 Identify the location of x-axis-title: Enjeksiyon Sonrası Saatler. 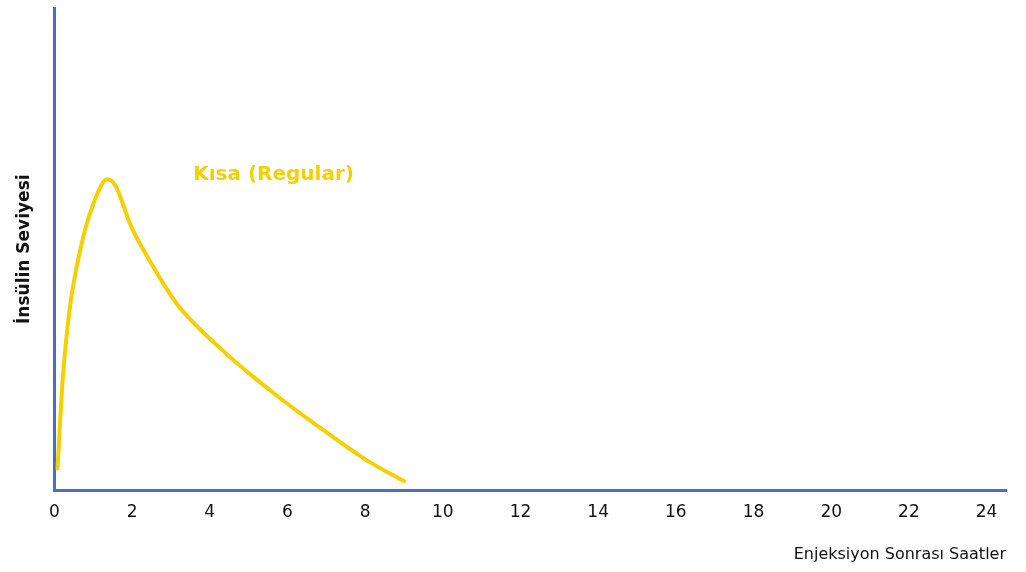
(900, 553).